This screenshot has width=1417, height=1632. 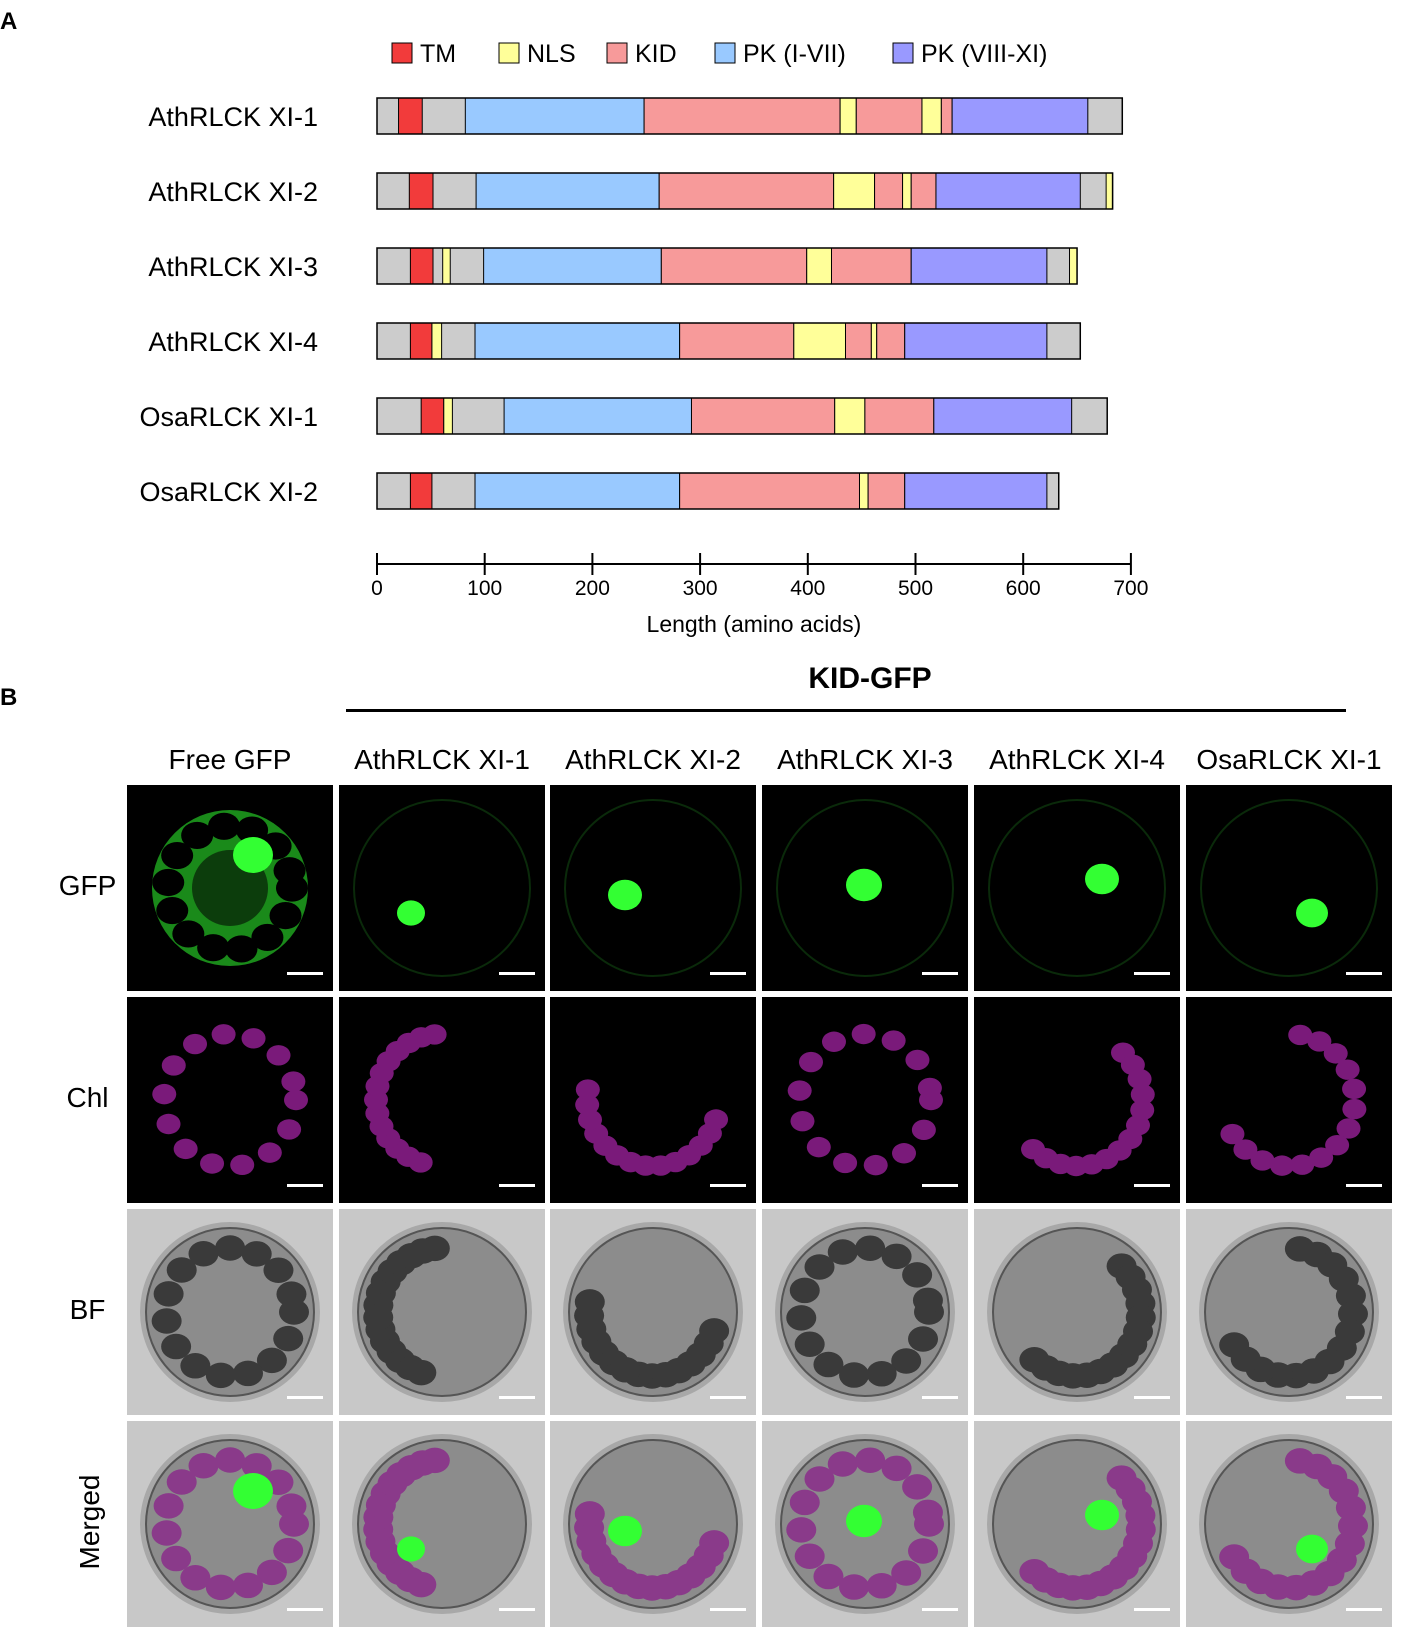 What do you see at coordinates (700, 588) in the screenshot?
I see `x-tick-label-3: 300` at bounding box center [700, 588].